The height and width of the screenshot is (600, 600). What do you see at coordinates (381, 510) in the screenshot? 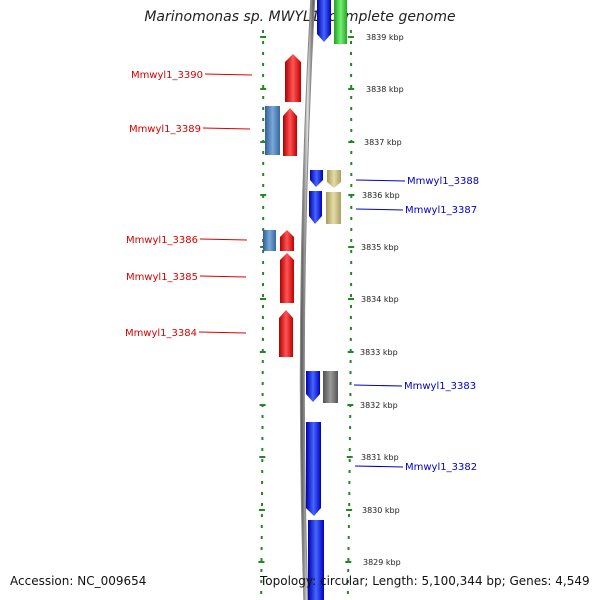
I see `kbp-label: 3830 kbp` at bounding box center [381, 510].